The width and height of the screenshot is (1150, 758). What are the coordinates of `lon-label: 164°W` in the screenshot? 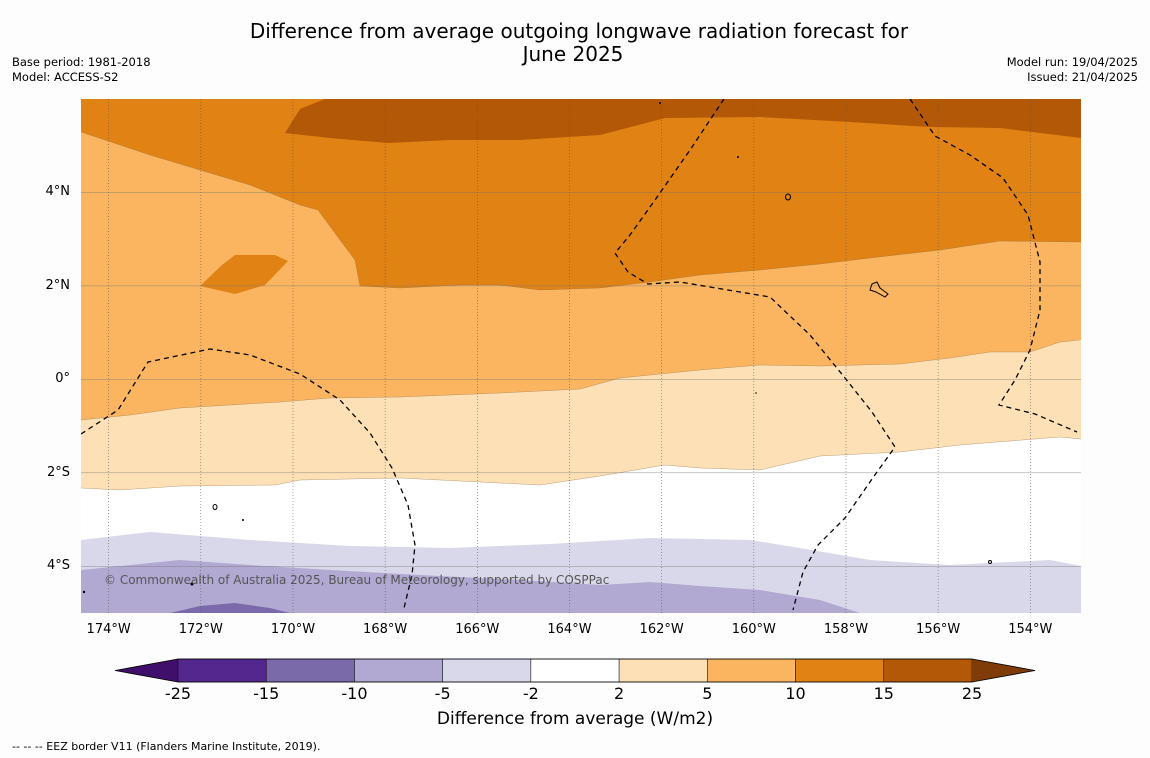 It's located at (569, 629).